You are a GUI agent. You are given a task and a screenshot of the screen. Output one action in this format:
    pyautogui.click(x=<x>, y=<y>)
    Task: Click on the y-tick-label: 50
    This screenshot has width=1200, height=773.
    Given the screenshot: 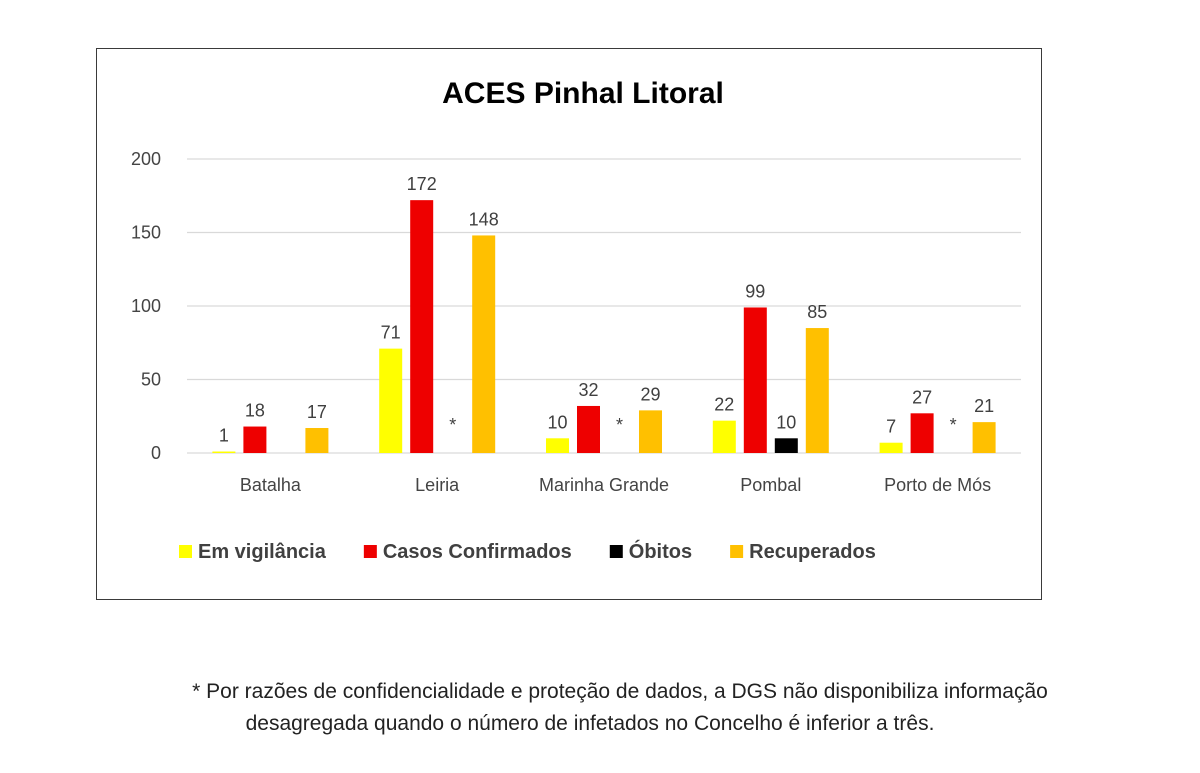 What is the action you would take?
    pyautogui.click(x=151, y=380)
    